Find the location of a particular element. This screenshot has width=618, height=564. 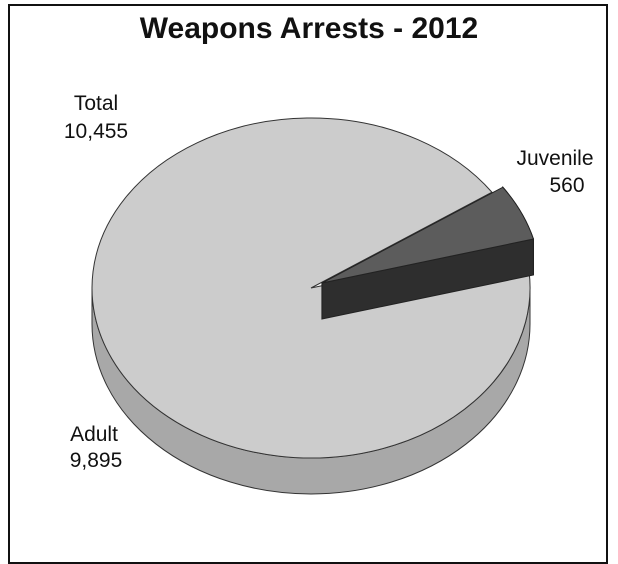

adult-value: 9,895 is located at coordinates (96, 460).